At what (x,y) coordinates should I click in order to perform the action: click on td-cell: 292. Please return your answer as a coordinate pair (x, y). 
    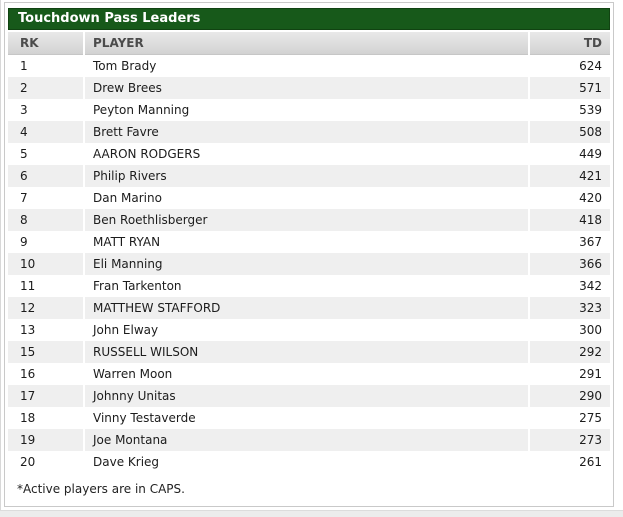
    Looking at the image, I should click on (569, 352).